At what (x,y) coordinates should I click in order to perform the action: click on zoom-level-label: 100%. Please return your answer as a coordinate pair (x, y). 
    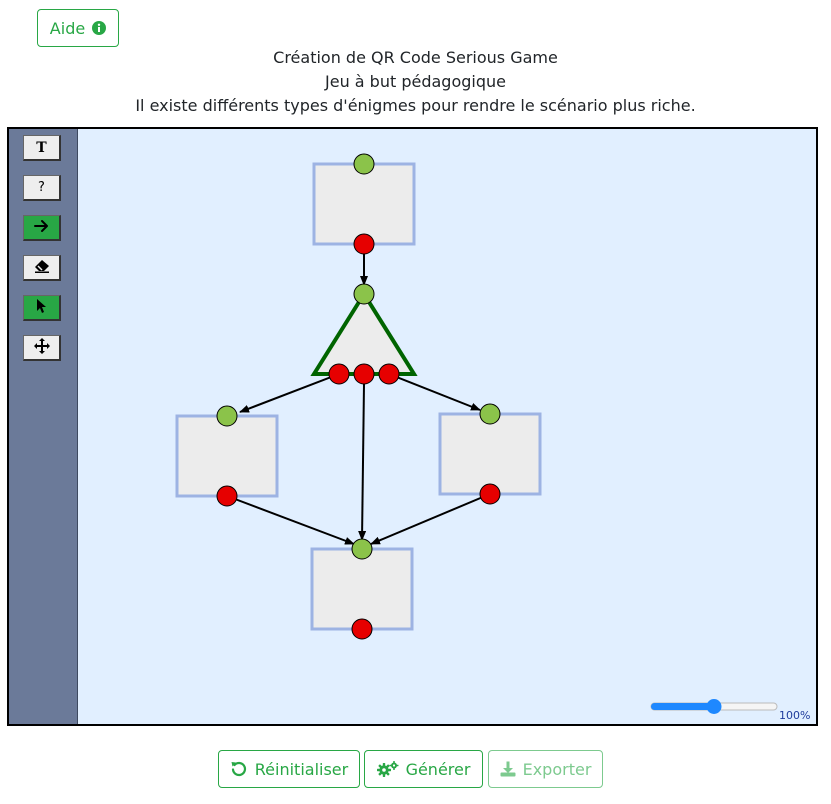
    Looking at the image, I should click on (795, 715).